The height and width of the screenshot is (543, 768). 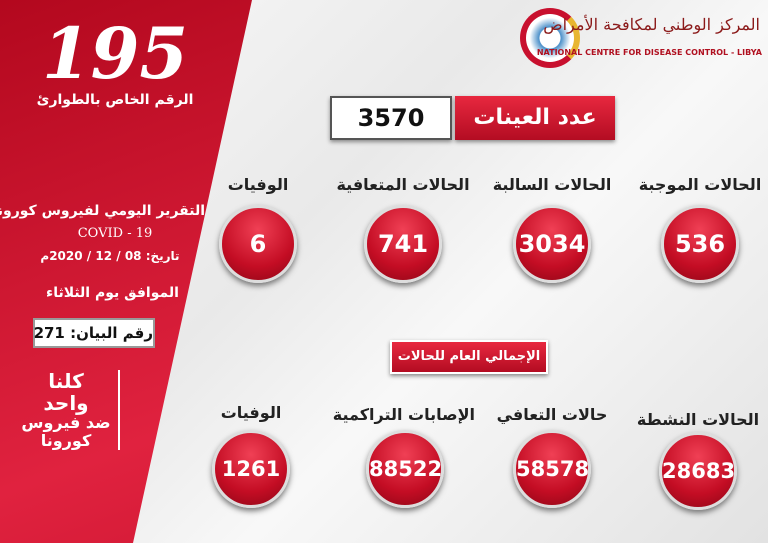 I want to click on totals-label: الإصابات التراكمية, so click(x=403, y=414).